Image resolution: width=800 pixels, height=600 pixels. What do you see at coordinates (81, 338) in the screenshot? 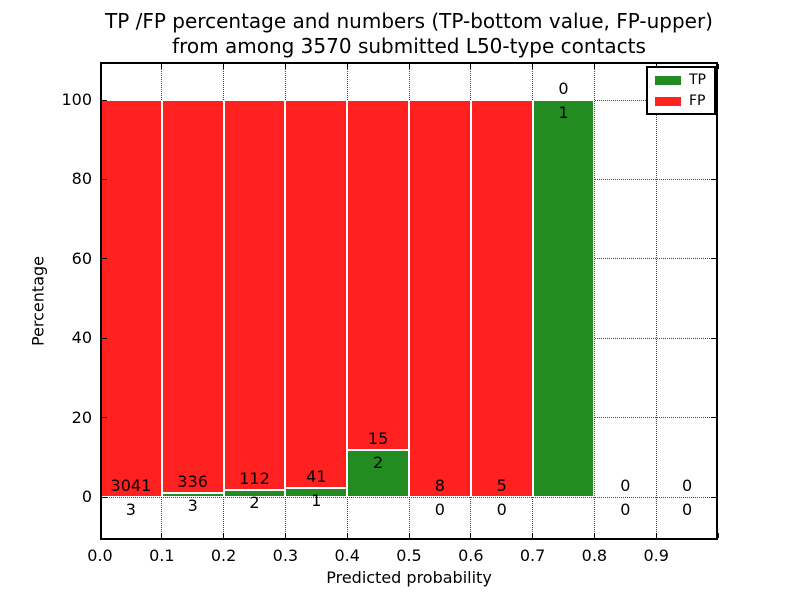
I see `y-tick-label: 40` at bounding box center [81, 338].